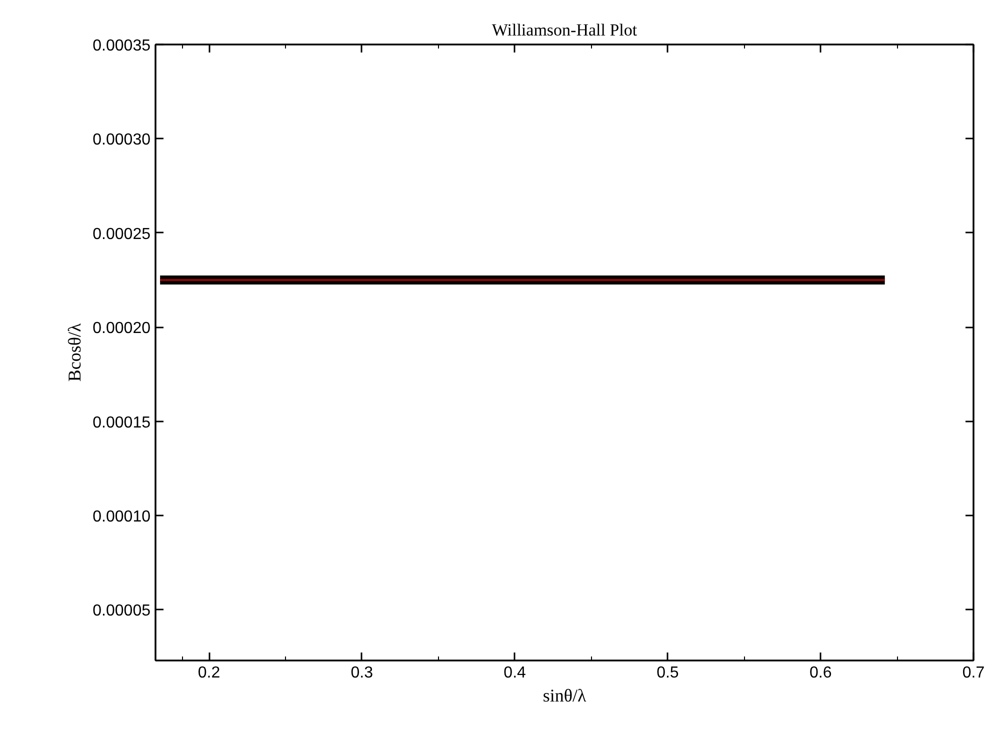 The image size is (995, 738). I want to click on y-axis-title: Bcosθ/λ, so click(74, 352).